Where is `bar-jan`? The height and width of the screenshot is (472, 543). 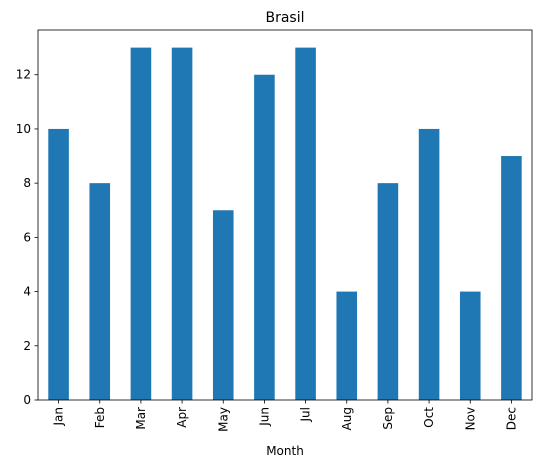
bar-jan is located at coordinates (58, 264).